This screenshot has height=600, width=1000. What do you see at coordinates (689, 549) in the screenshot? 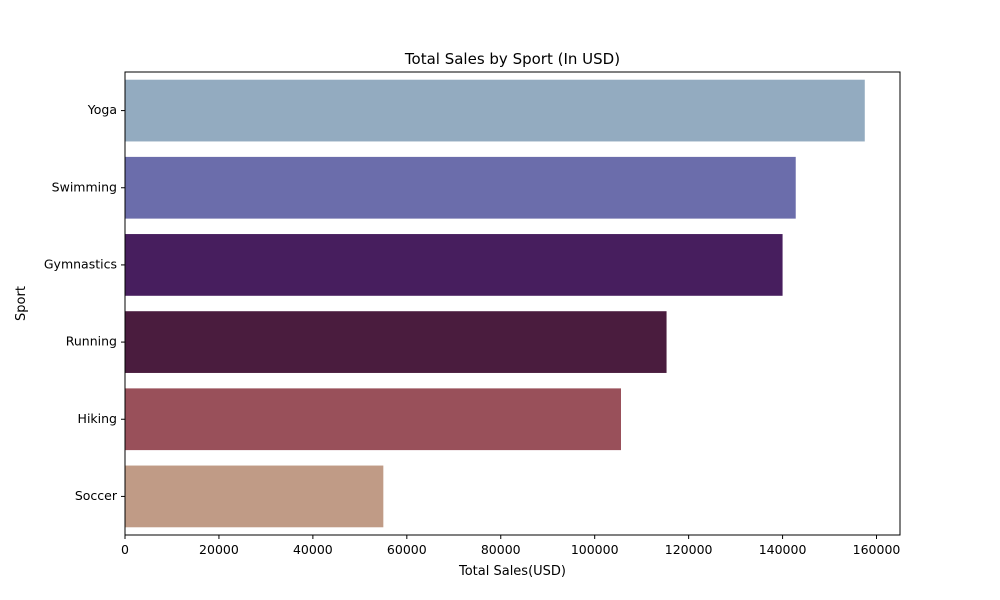
I see `x-tick-label: 120000` at bounding box center [689, 549].